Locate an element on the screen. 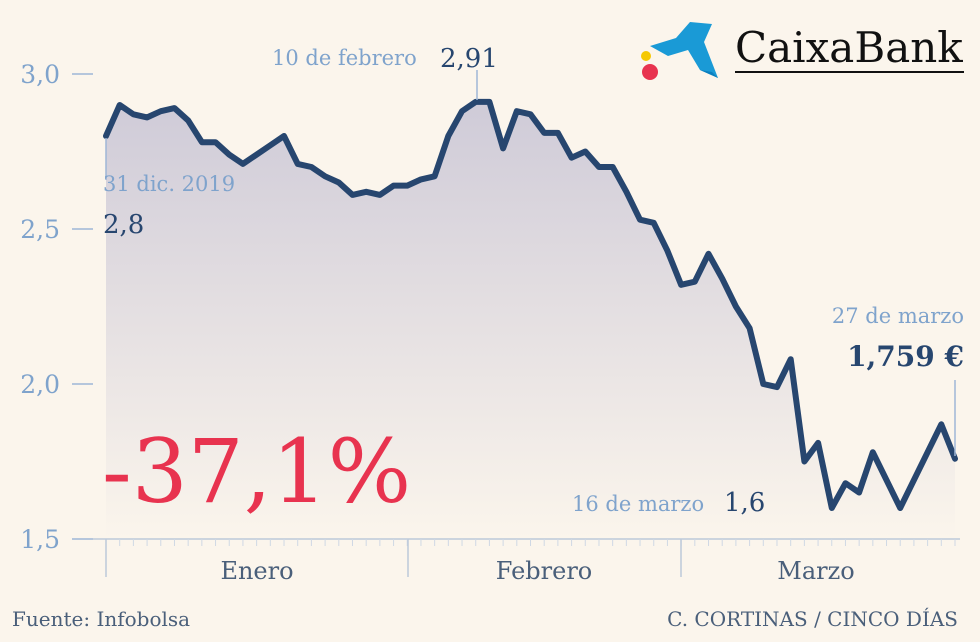 The height and width of the screenshot is (642, 980). start-value-label: 2,8 is located at coordinates (123, 225).